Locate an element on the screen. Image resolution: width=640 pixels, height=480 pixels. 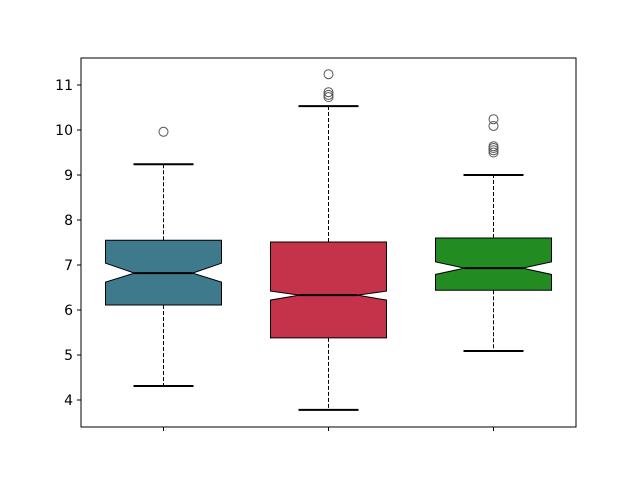
y-tick-label: 5 is located at coordinates (68, 356).